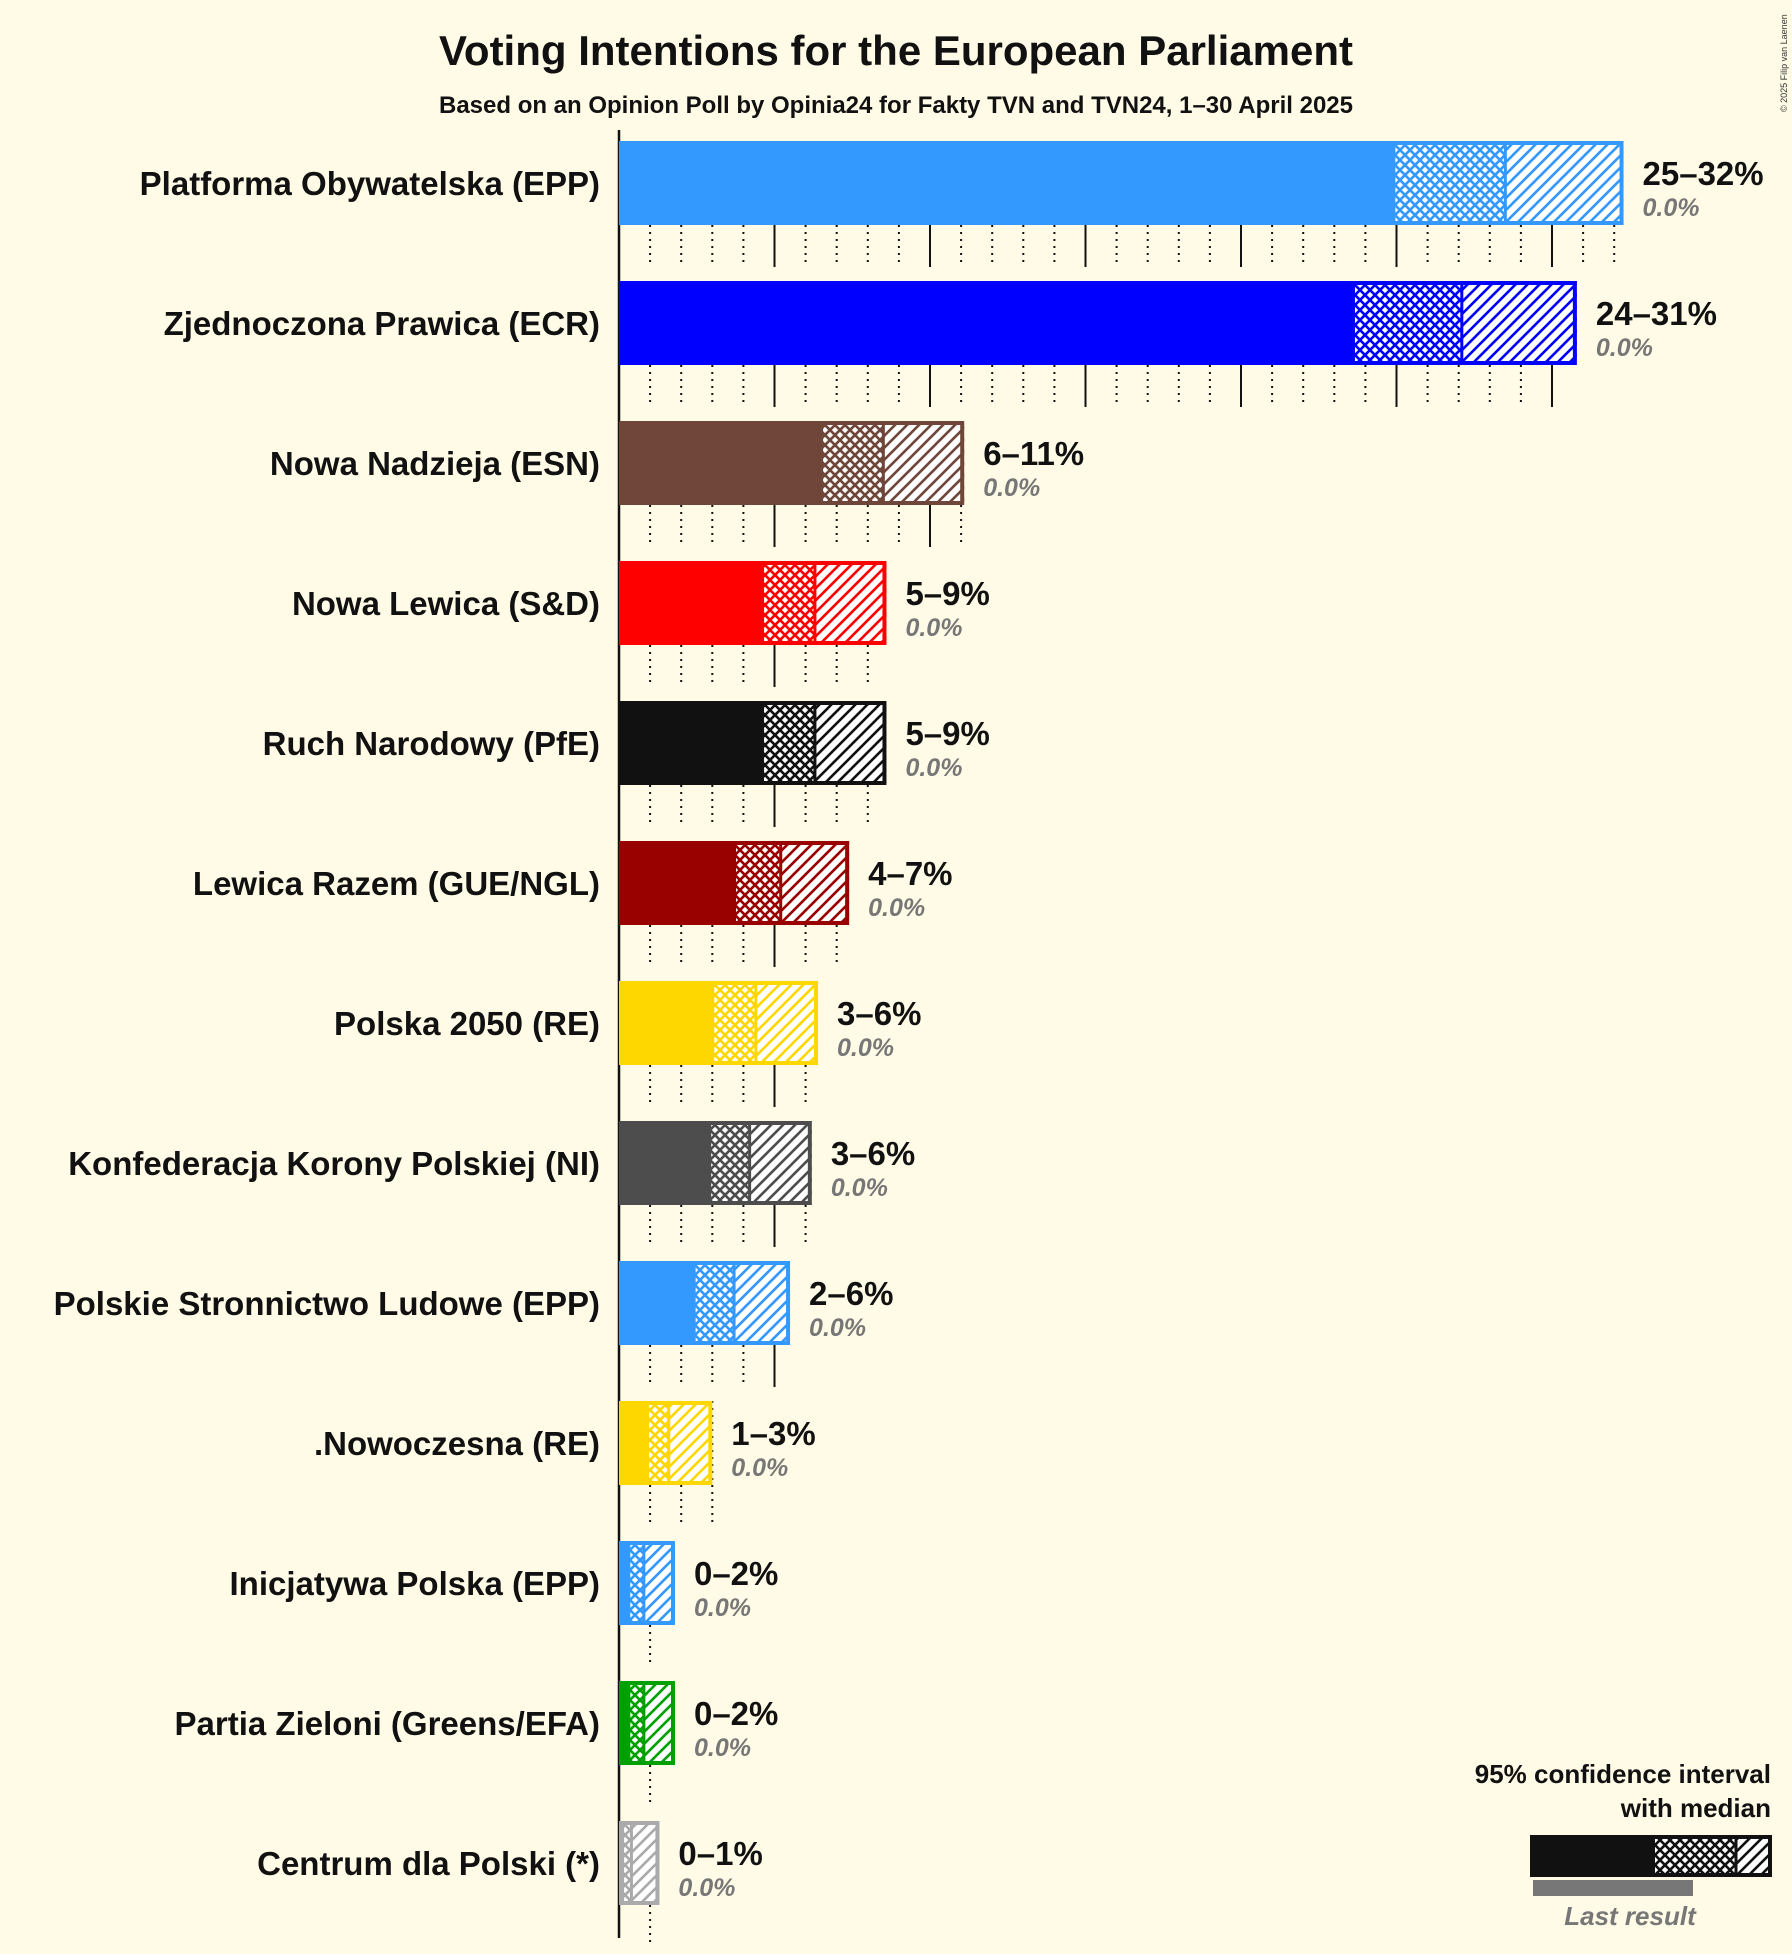 The width and height of the screenshot is (1792, 1954). Describe the element at coordinates (1613, 1888) in the screenshot. I see `legend-last-bar` at that location.